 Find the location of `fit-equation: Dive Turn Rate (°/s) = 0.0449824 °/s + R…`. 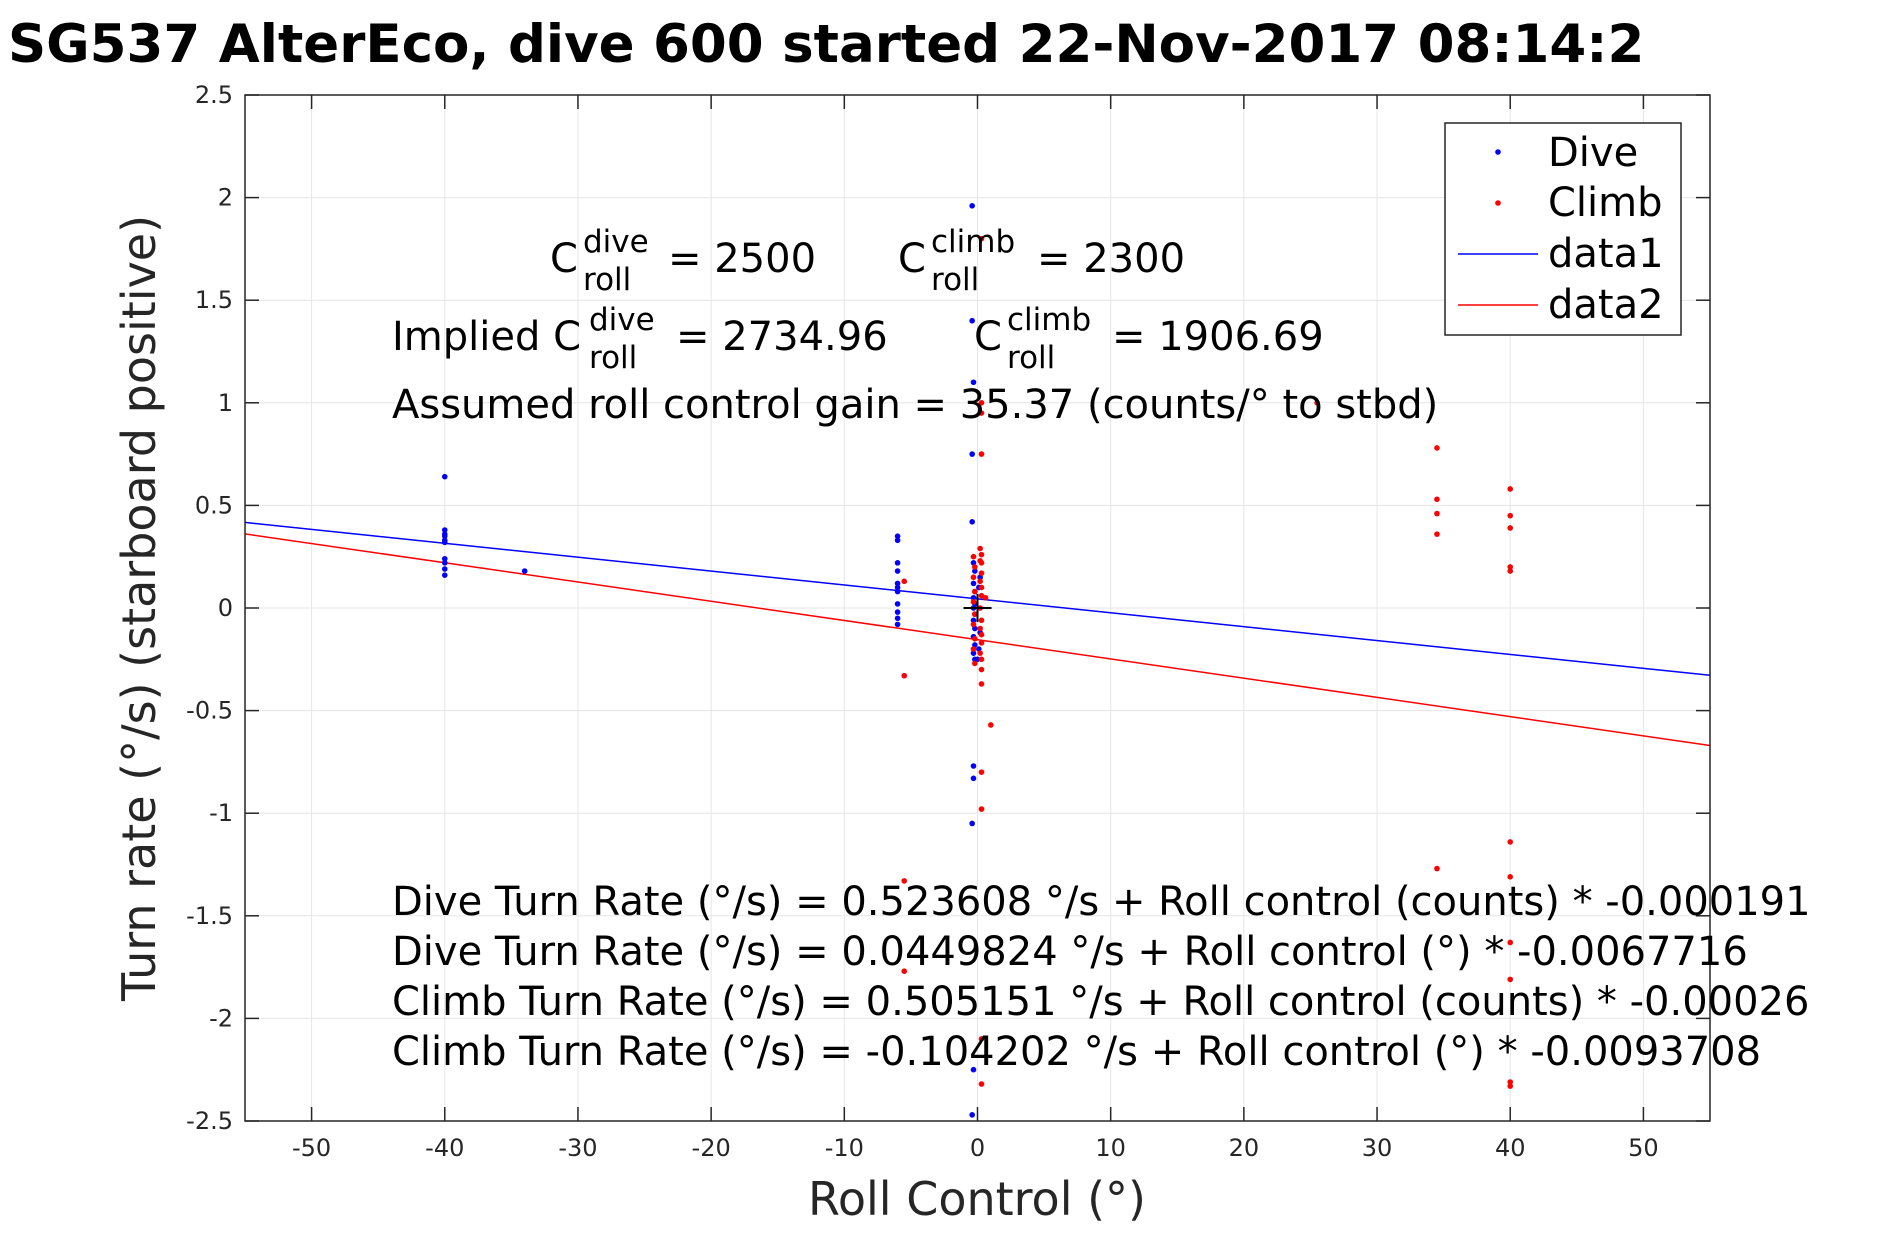

fit-equation: Dive Turn Rate (°/s) = 0.0449824 °/s + R… is located at coordinates (1070, 952).